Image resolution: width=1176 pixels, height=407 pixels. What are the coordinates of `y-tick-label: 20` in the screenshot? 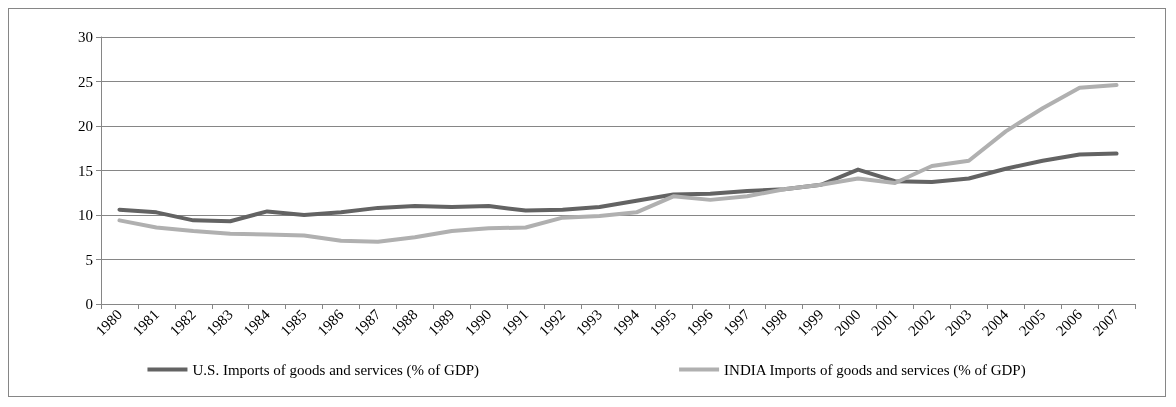 It's located at (85, 126).